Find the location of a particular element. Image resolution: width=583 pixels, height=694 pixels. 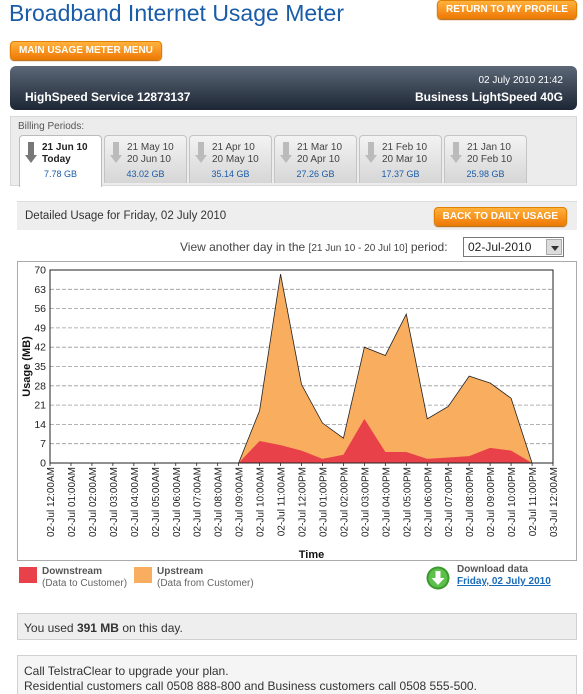

upgrade-line-1: Call TelstraClear to upgrade your plan. is located at coordinates (126, 671).